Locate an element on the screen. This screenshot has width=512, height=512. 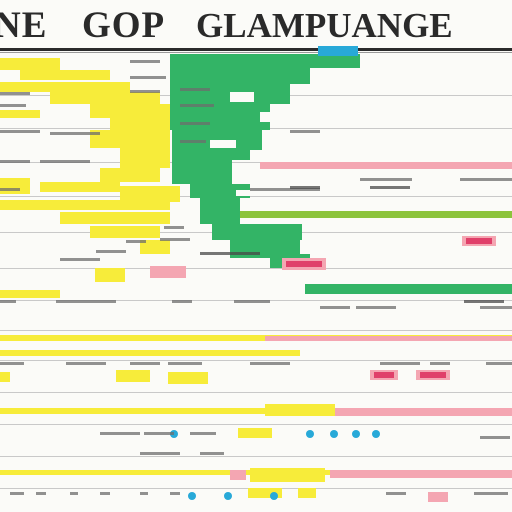
page-title: NE GOP GLAMPUANGE is located at coordinates (256, 26).